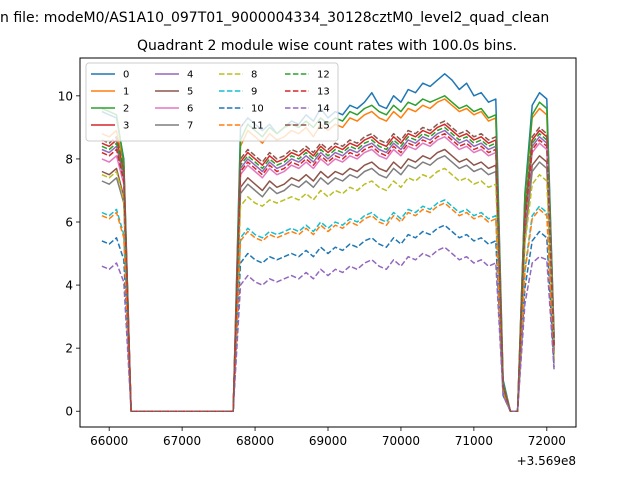 This screenshot has width=640, height=480. I want to click on legend-entry-15: 15, so click(307, 126).